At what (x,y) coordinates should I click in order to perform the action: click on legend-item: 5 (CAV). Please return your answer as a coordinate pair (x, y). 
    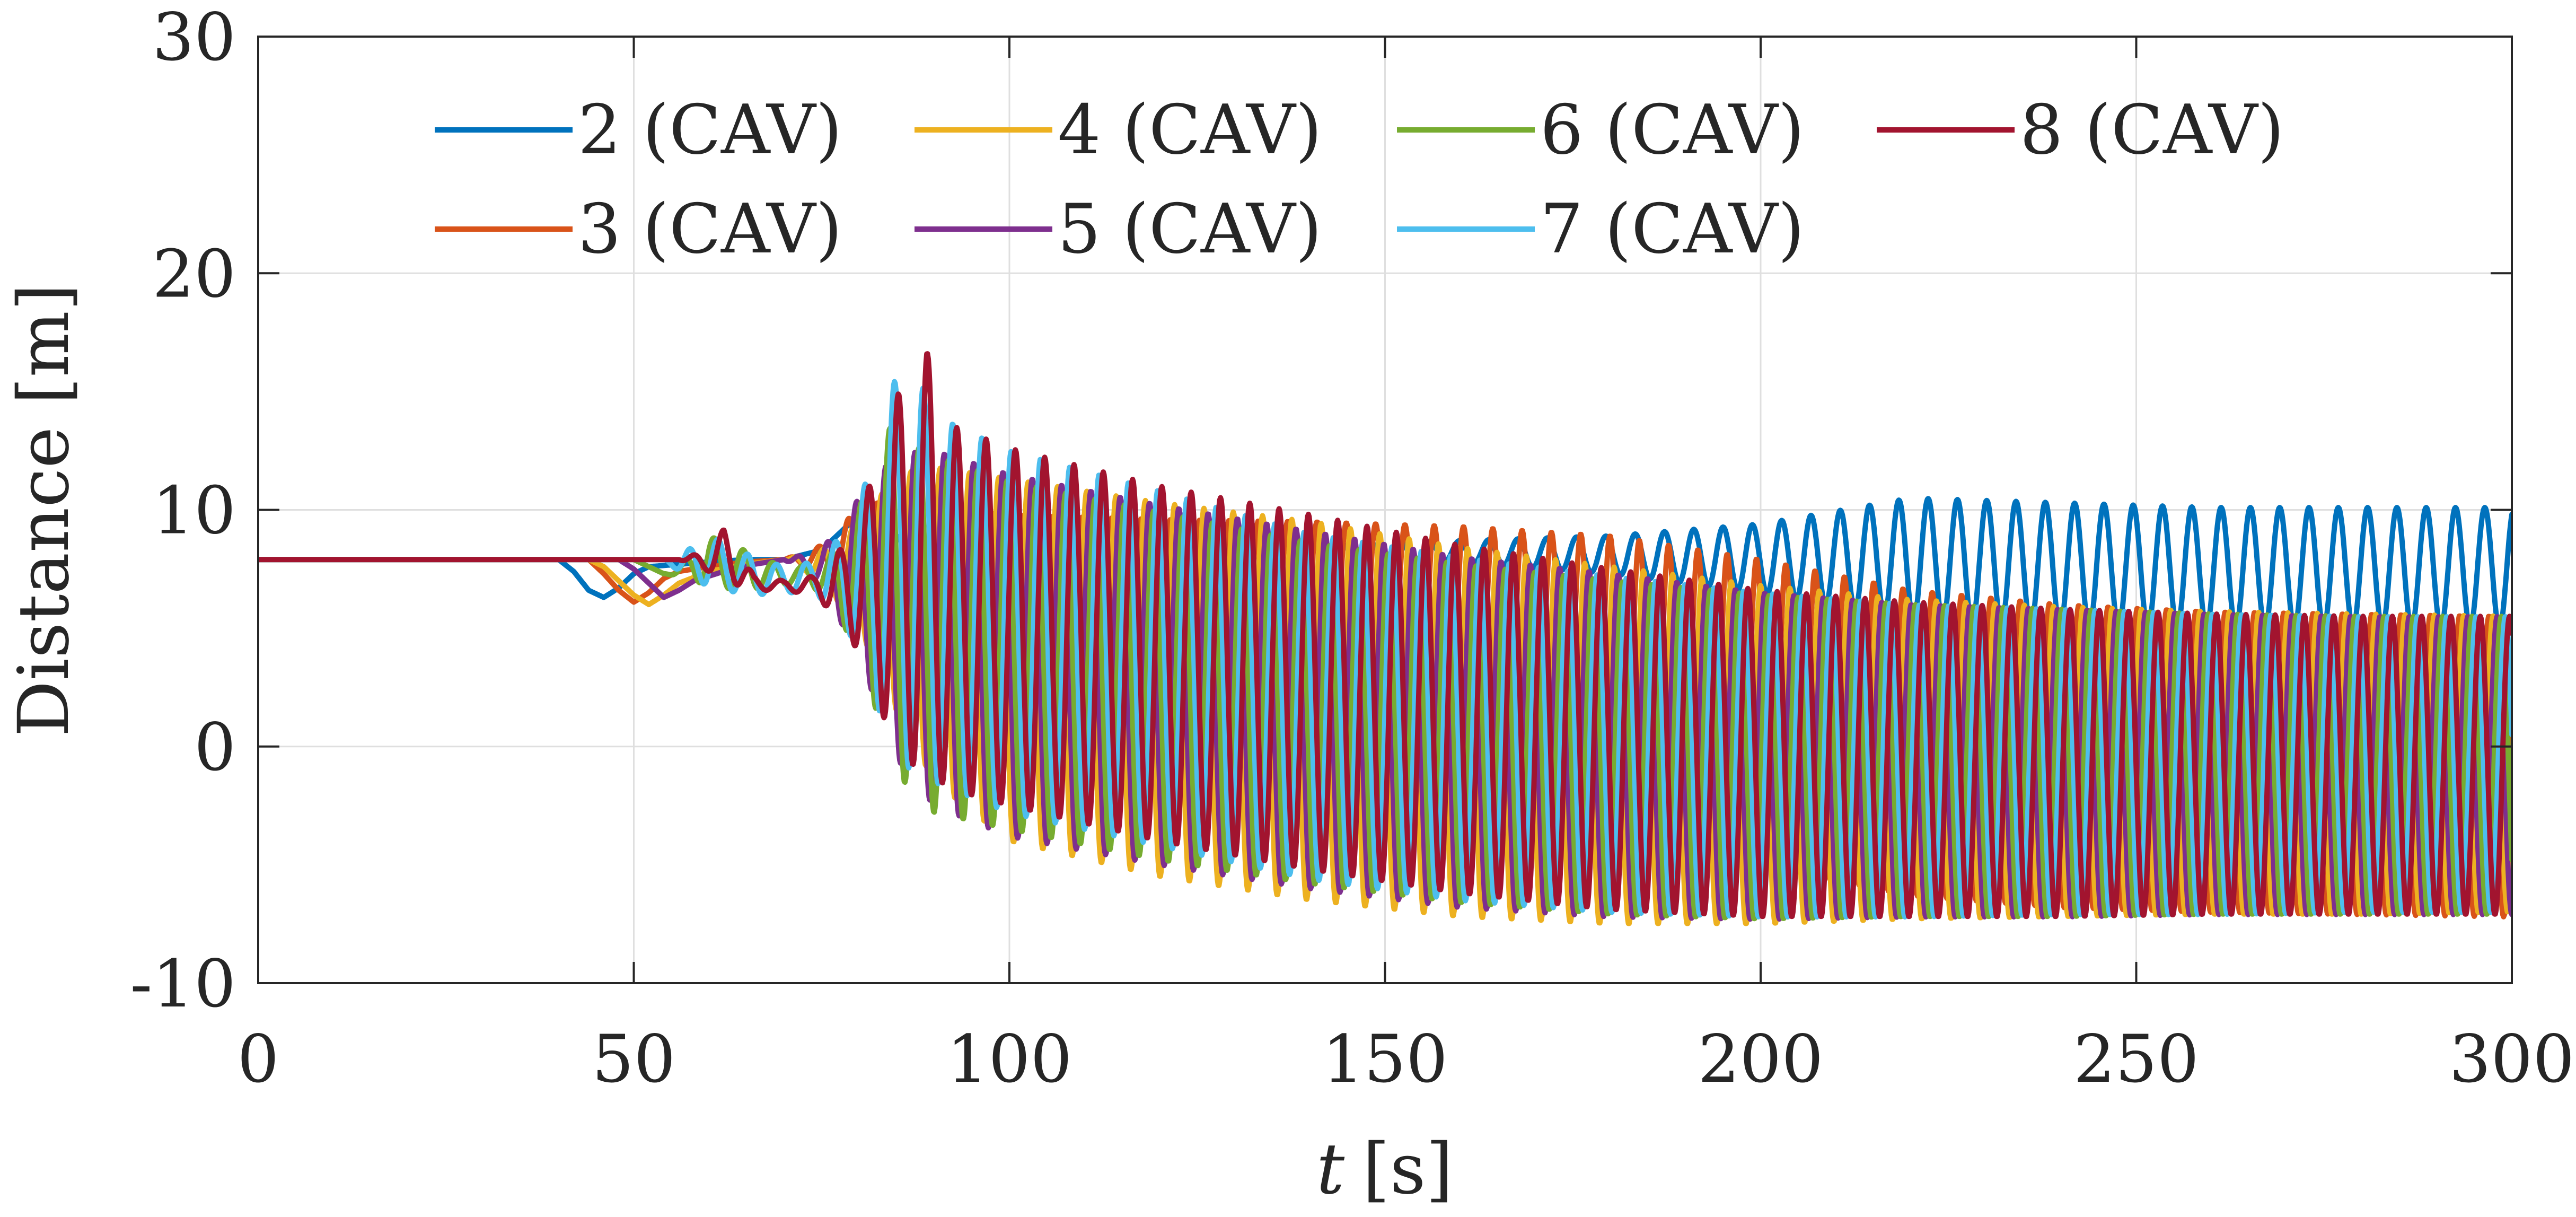
    Looking at the image, I should click on (1118, 230).